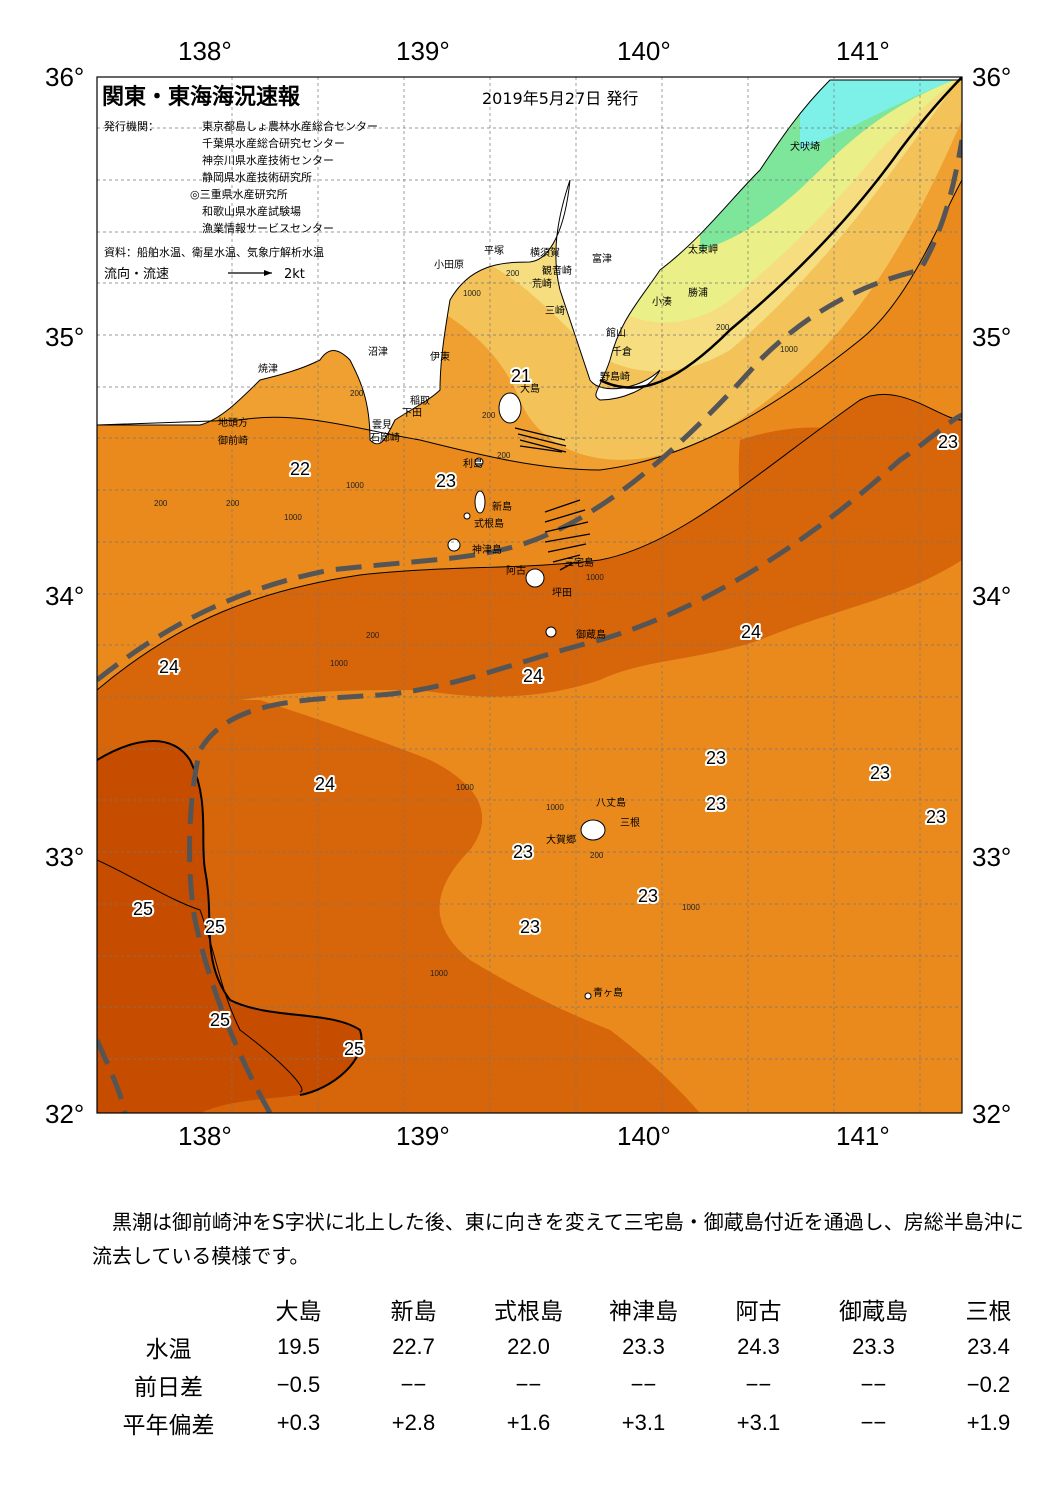  Describe the element at coordinates (214, 252) in the screenshot. I see `data-source: 資料：船舶水温、衛星水温、気象庁解析水温` at that location.